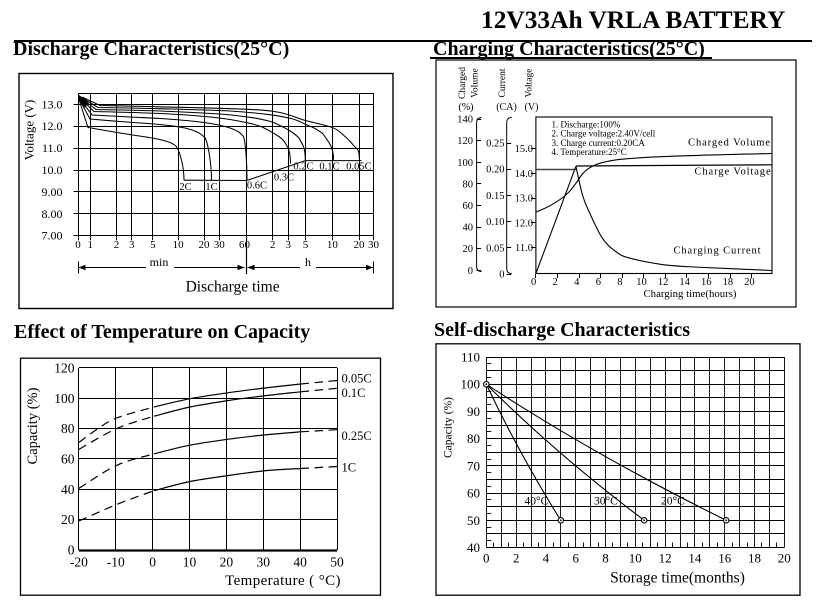 Image resolution: width=826 pixels, height=609 pixels. I want to click on svg-text: 110, so click(470, 357).